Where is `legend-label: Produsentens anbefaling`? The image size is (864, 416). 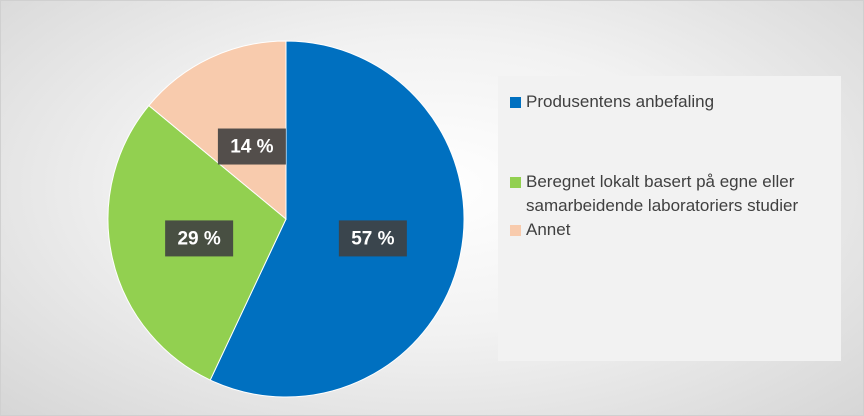
legend-label: Produsentens anbefaling is located at coordinates (620, 101).